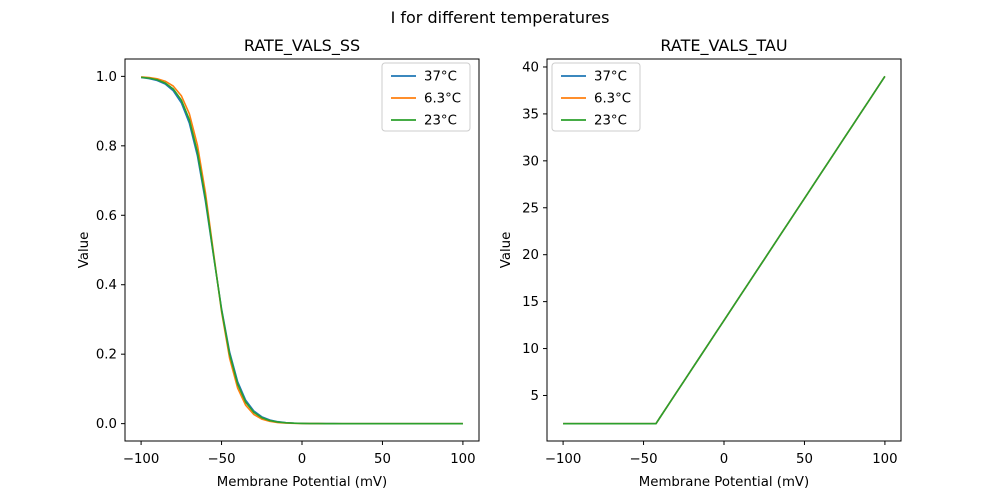 Image resolution: width=1000 pixels, height=500 pixels. What do you see at coordinates (500, 17) in the screenshot?
I see `figure-title: I for different temperatures` at bounding box center [500, 17].